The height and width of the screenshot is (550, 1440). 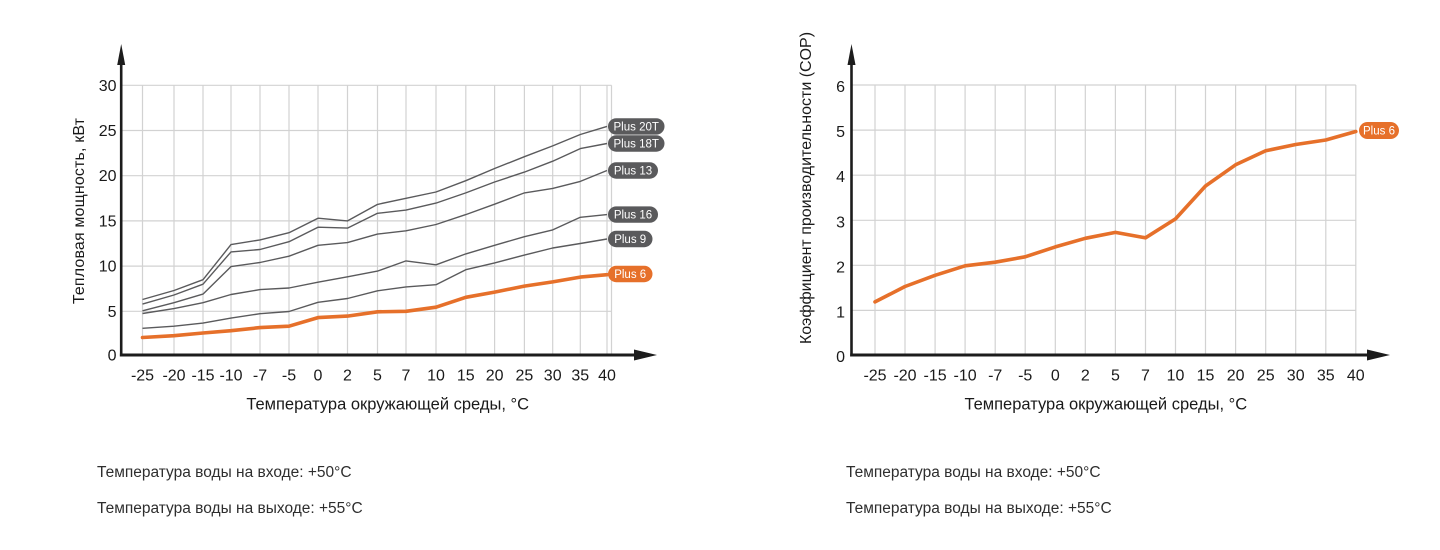 I want to click on svg-text: Plus 20T, so click(x=636, y=127).